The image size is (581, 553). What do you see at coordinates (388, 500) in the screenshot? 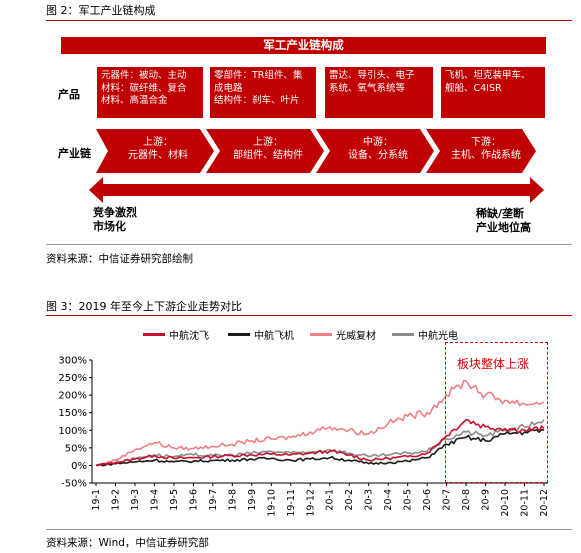
I see `x-tick-label: 20-4` at bounding box center [388, 500].